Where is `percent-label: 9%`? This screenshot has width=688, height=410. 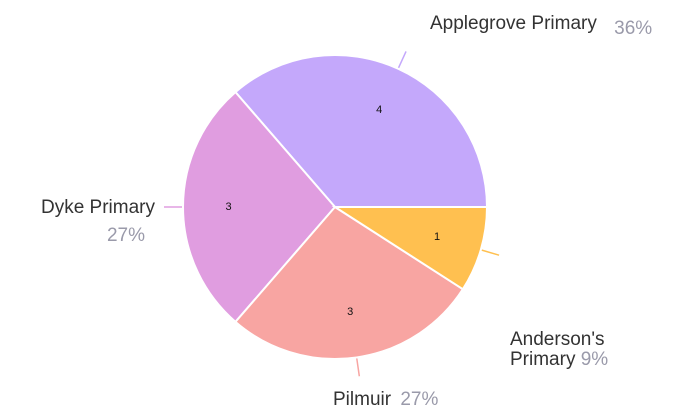
percent-label: 9% is located at coordinates (594, 359).